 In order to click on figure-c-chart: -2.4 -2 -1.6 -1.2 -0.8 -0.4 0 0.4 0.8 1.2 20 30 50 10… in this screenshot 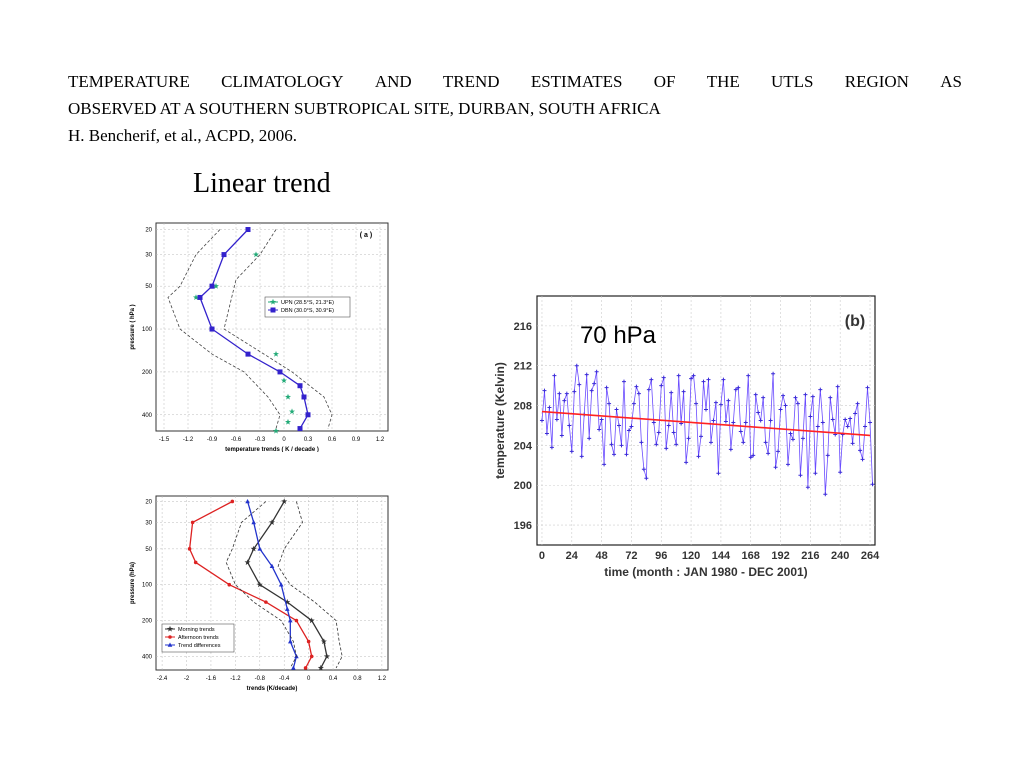, I will do `click(259, 593)`.